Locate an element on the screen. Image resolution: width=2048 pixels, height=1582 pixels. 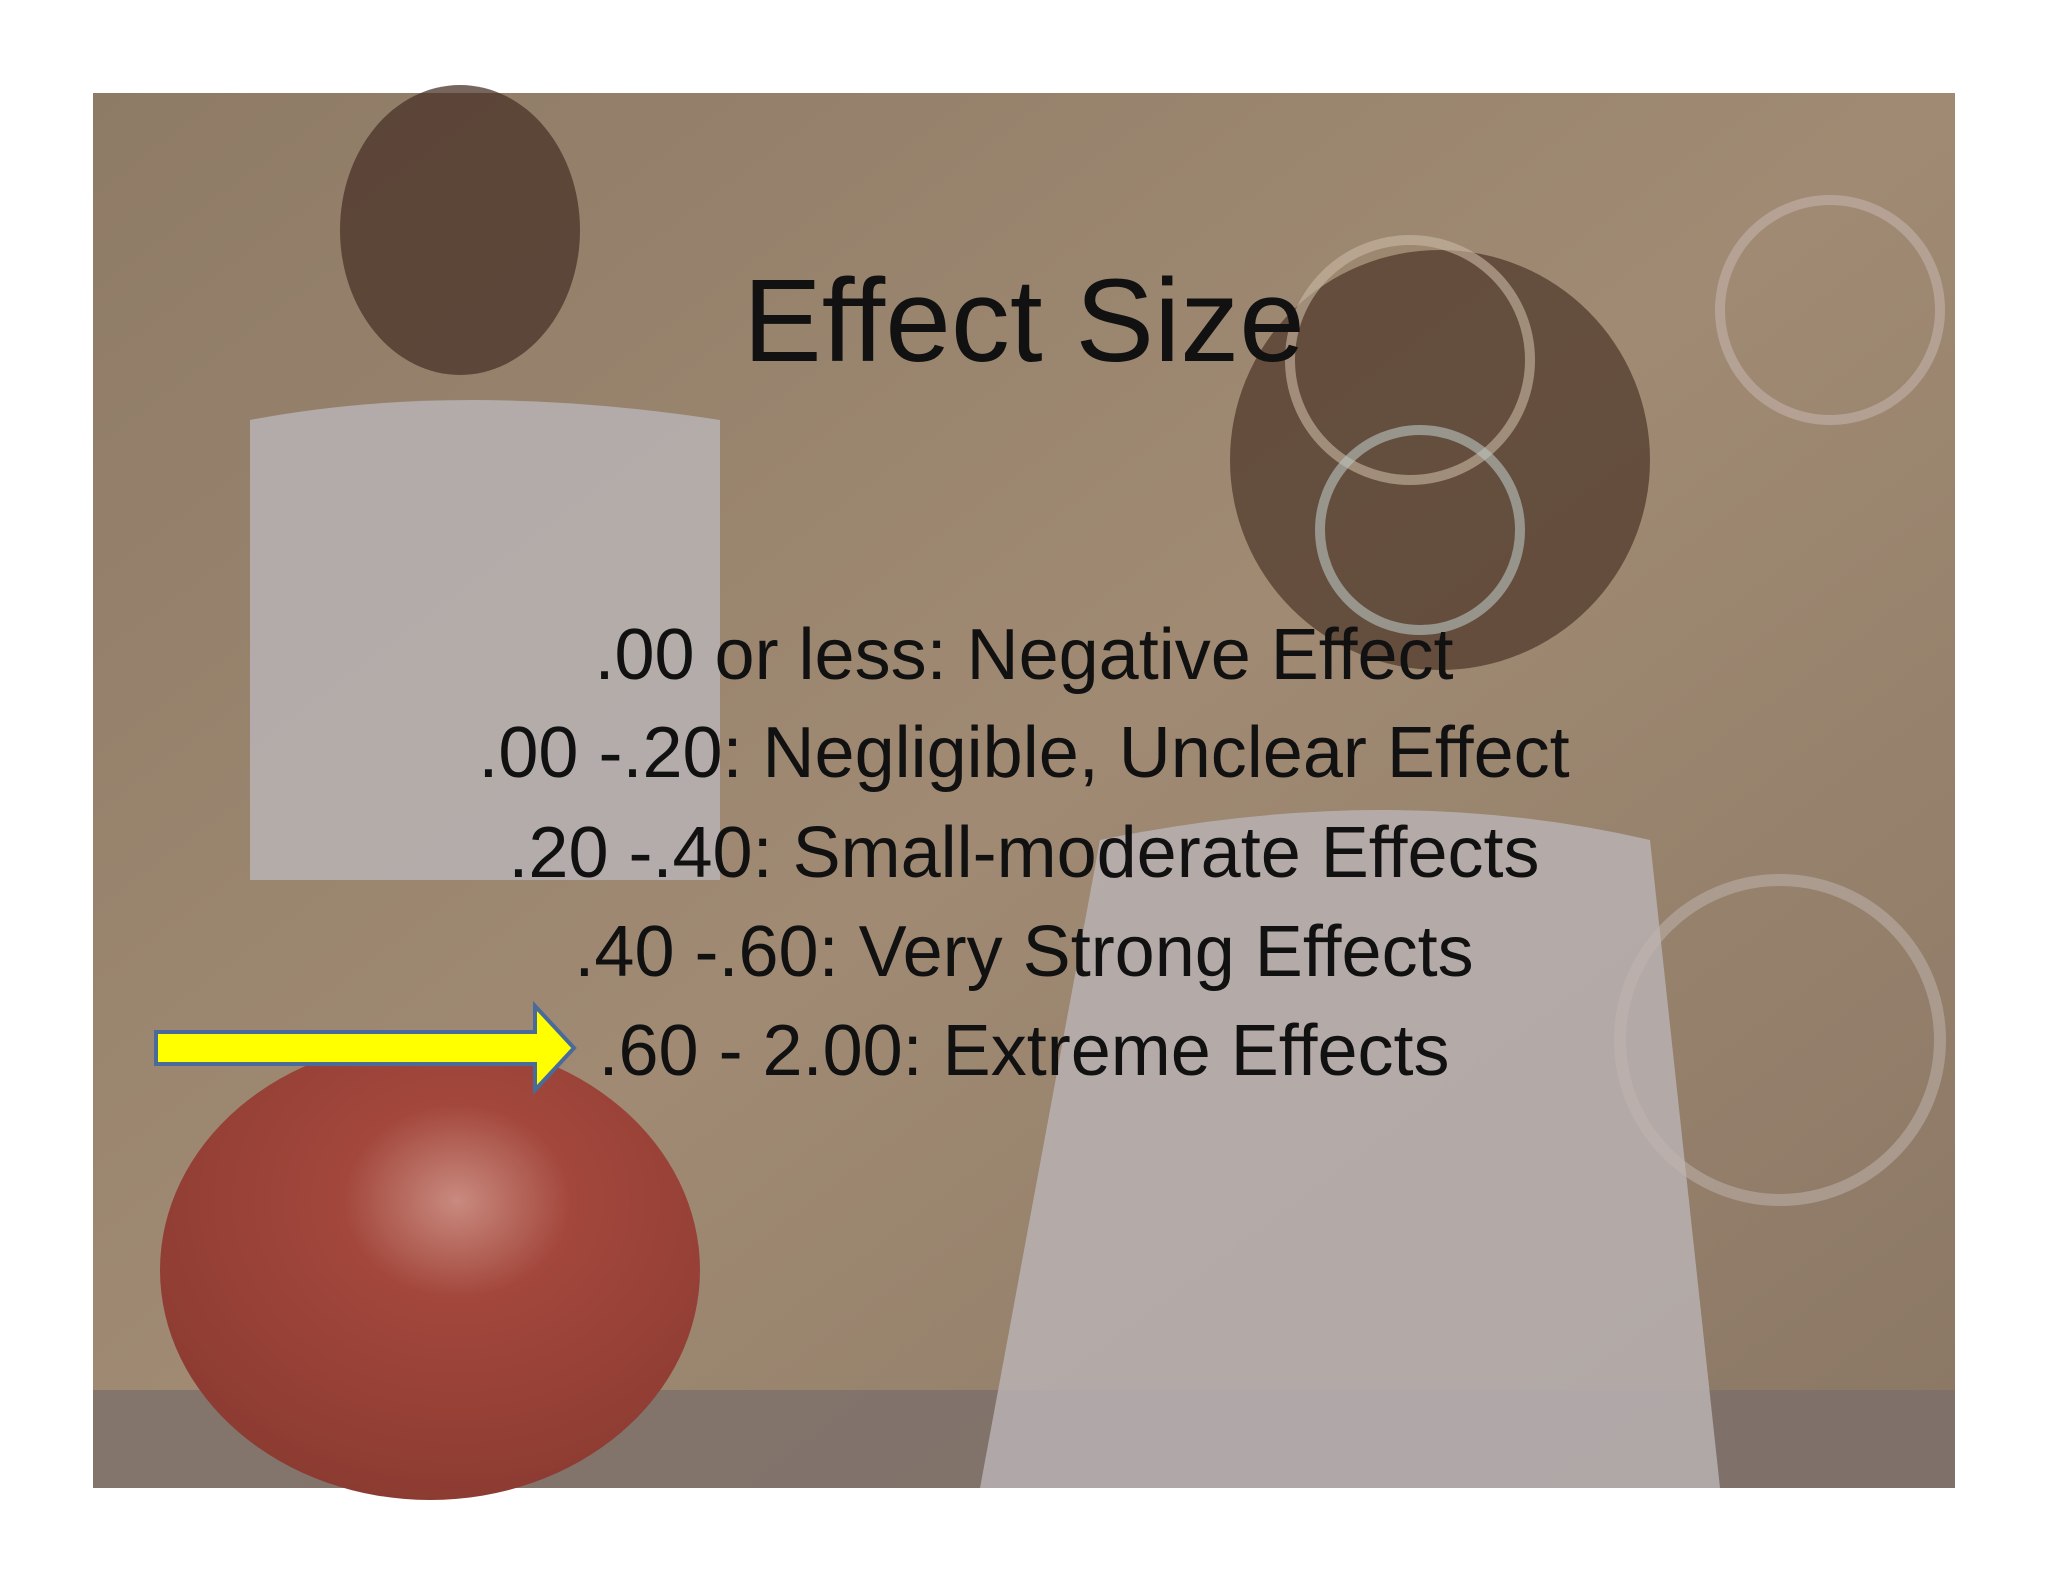
list-item: .60 - 2.00: Extreme Effects is located at coordinates (1023, 1051).